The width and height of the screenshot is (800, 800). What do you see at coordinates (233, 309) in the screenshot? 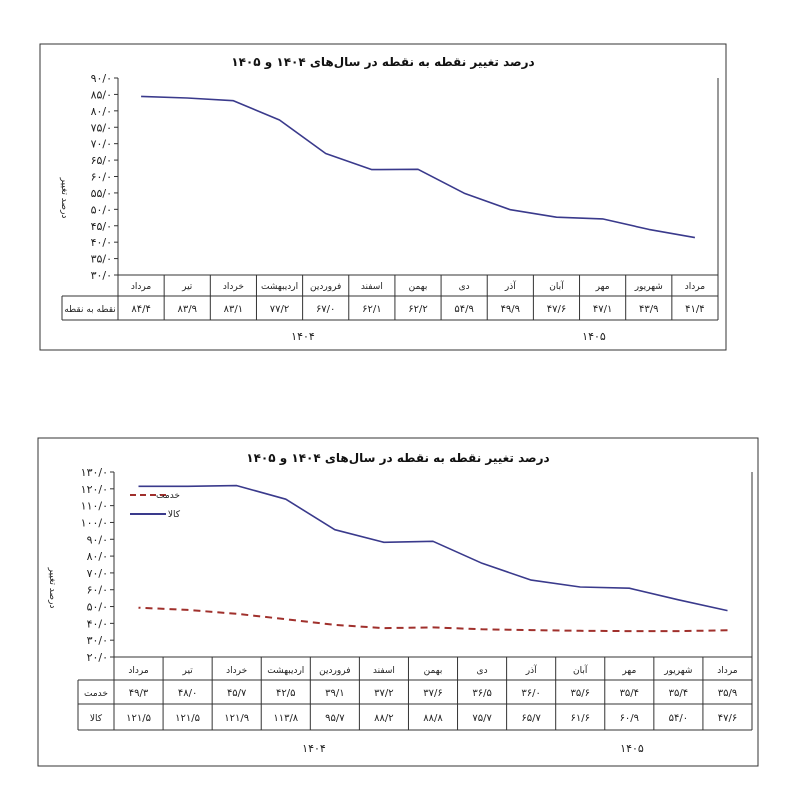
I see `data-label: ۸۳/۱` at bounding box center [233, 309].